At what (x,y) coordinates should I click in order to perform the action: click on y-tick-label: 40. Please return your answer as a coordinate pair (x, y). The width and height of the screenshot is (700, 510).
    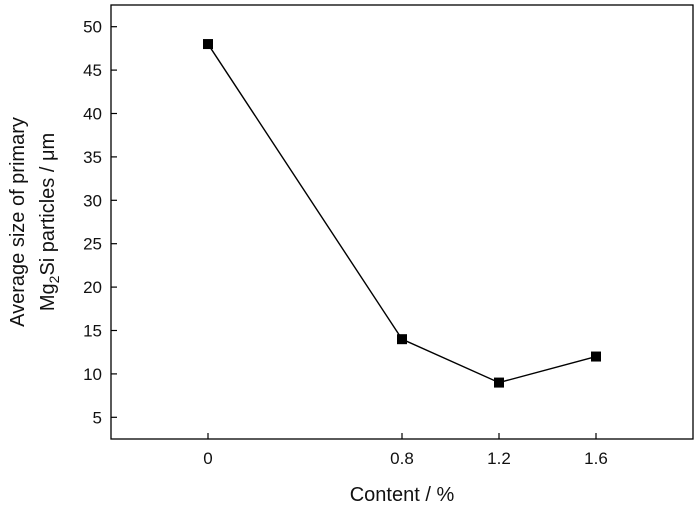
    Looking at the image, I should click on (92, 114).